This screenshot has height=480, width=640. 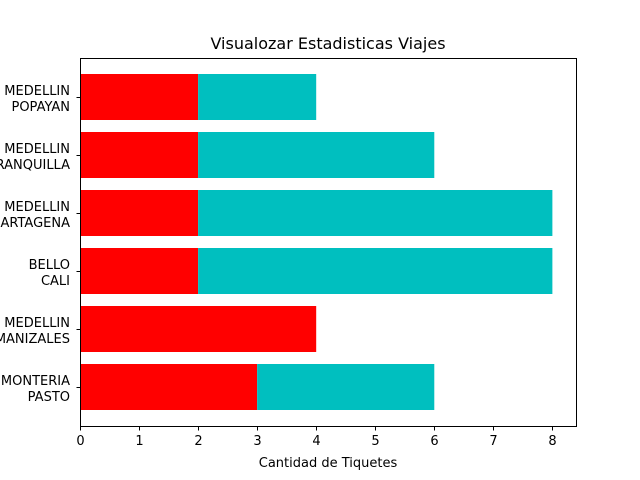 I want to click on x-axis-label: Cantidad de Tiquetes, so click(x=328, y=463).